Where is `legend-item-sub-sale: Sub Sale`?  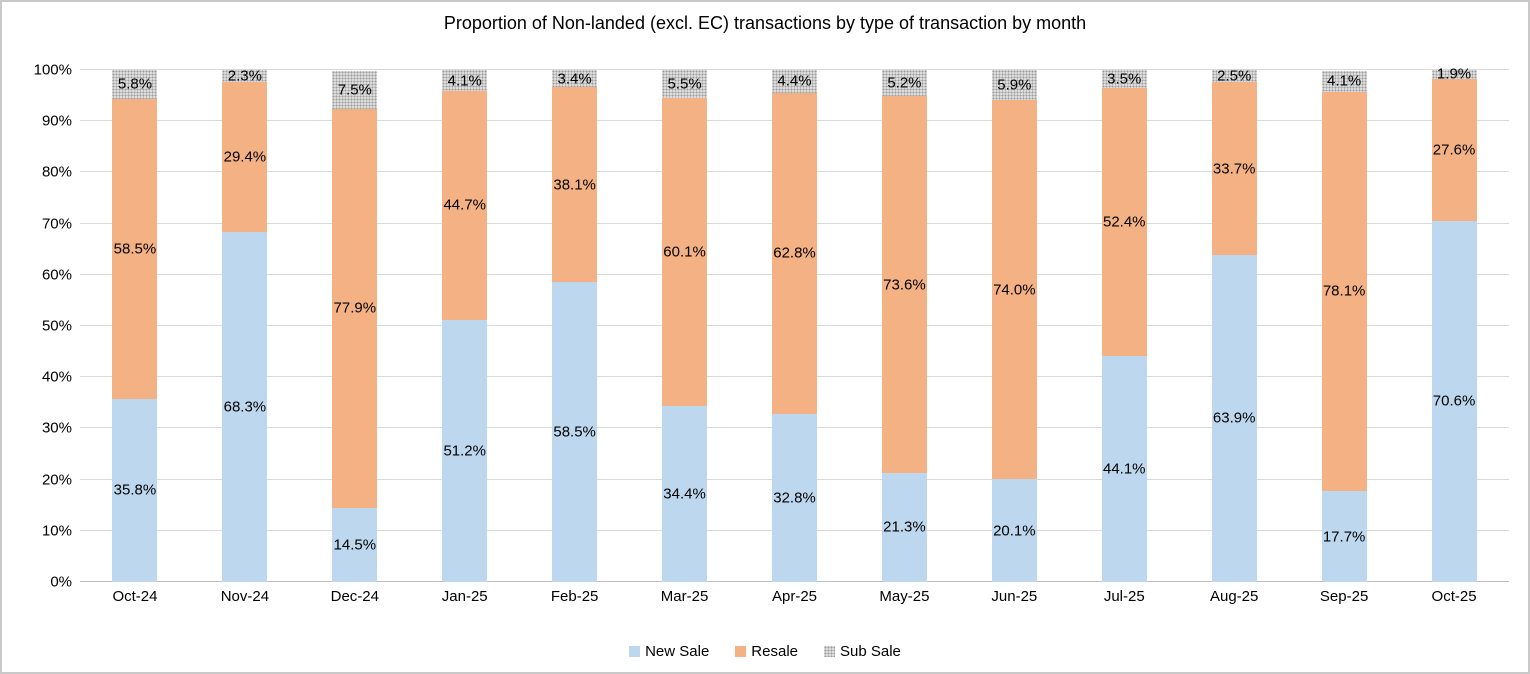 legend-item-sub-sale: Sub Sale is located at coordinates (862, 651).